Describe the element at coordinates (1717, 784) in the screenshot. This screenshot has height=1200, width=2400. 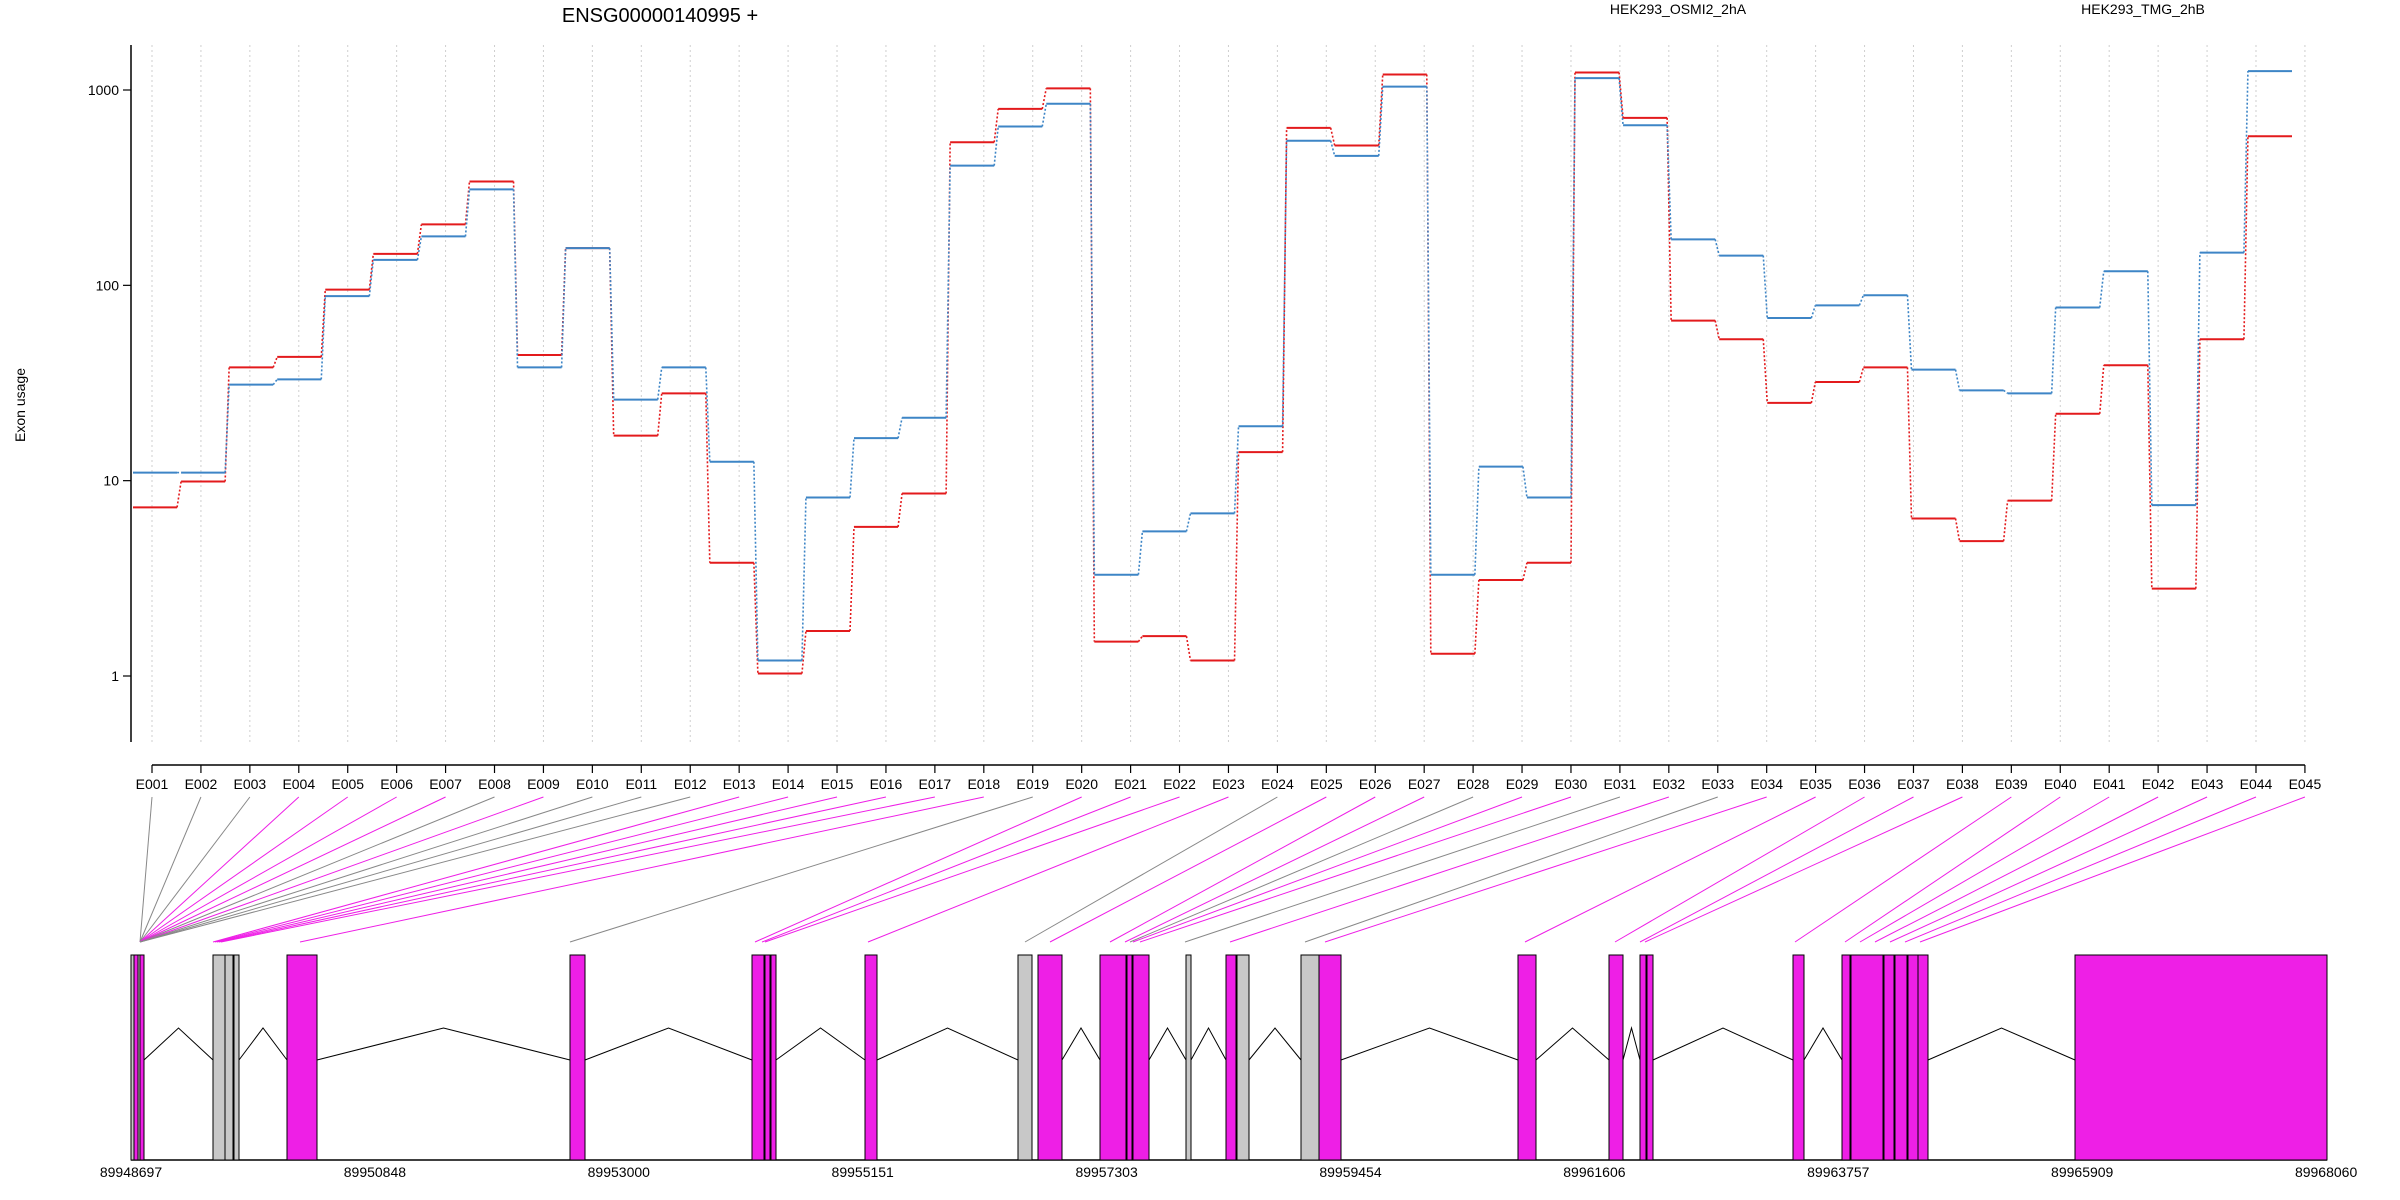
I see `x-tick-label: E033` at that location.